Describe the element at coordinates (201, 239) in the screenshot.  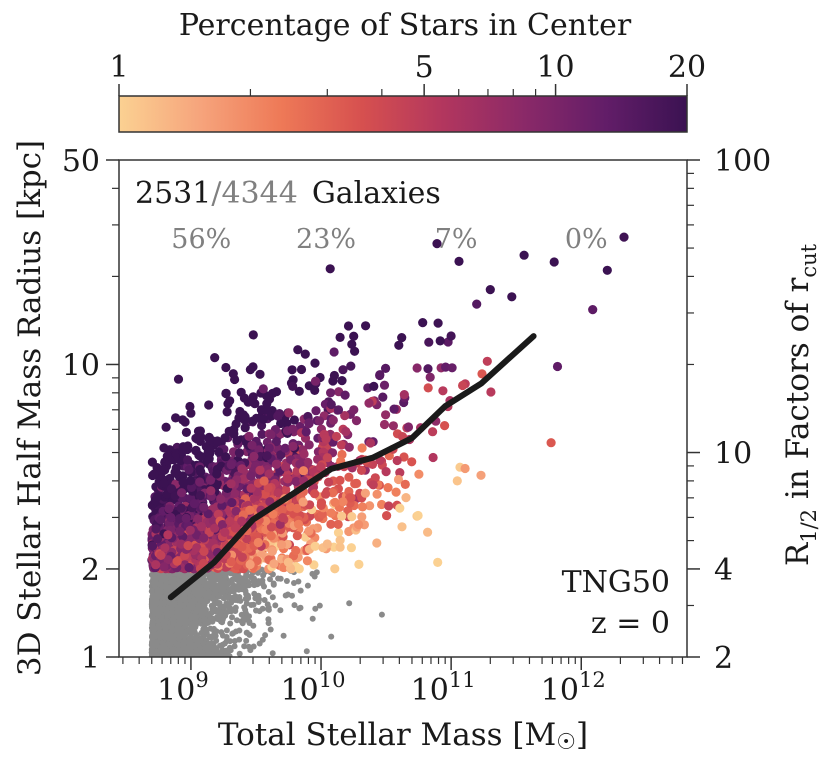
I see `bin-percentage: 56%` at that location.